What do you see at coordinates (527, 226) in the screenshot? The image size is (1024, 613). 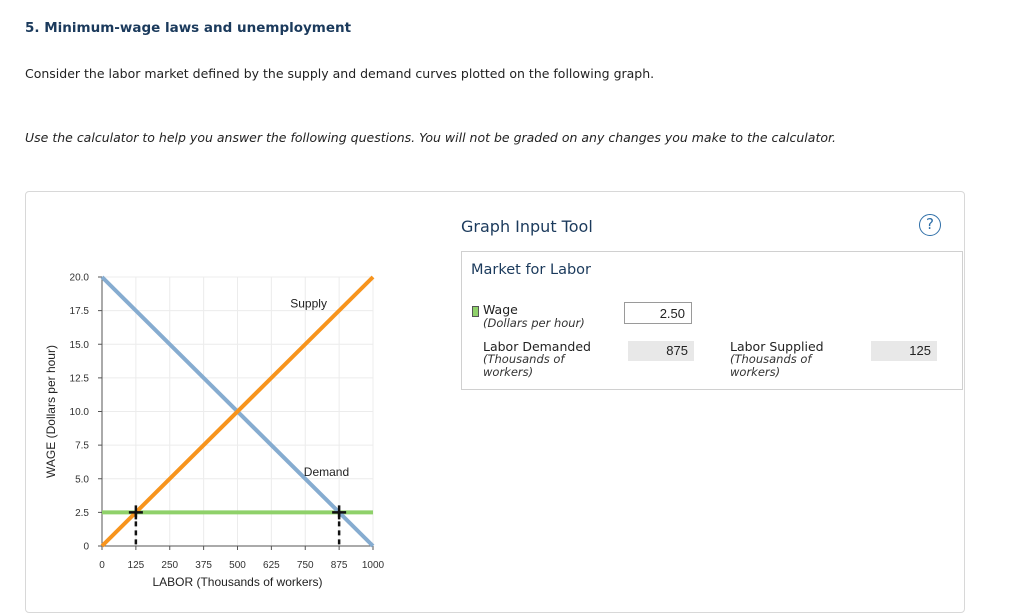 I see `graph-input-tool-title: Graph Input Tool` at bounding box center [527, 226].